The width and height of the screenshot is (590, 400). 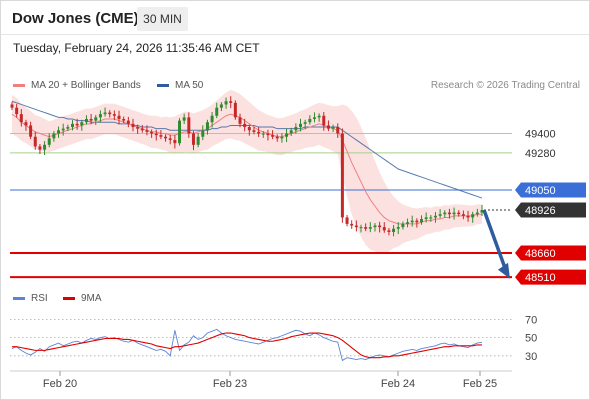 What do you see at coordinates (495, 240) in the screenshot?
I see `forecast-arrow-shaft` at bounding box center [495, 240].